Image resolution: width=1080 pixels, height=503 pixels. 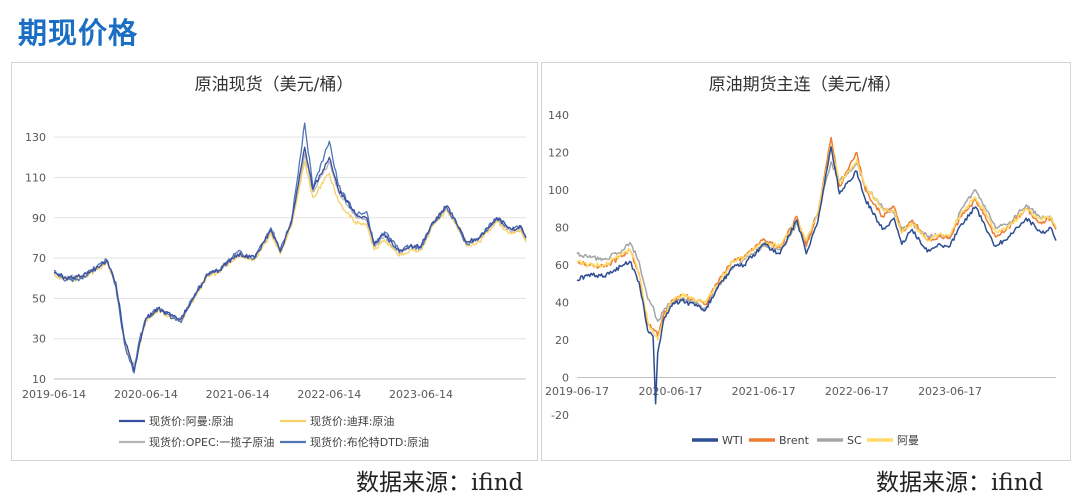 I want to click on x-tick-label: 2020-06-17, so click(x=670, y=391).